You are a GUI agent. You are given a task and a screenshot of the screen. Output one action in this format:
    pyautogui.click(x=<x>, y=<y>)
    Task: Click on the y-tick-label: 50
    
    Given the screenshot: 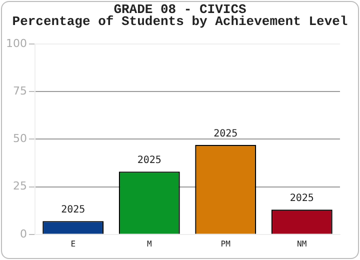 What is the action you would take?
    pyautogui.click(x=19, y=139)
    